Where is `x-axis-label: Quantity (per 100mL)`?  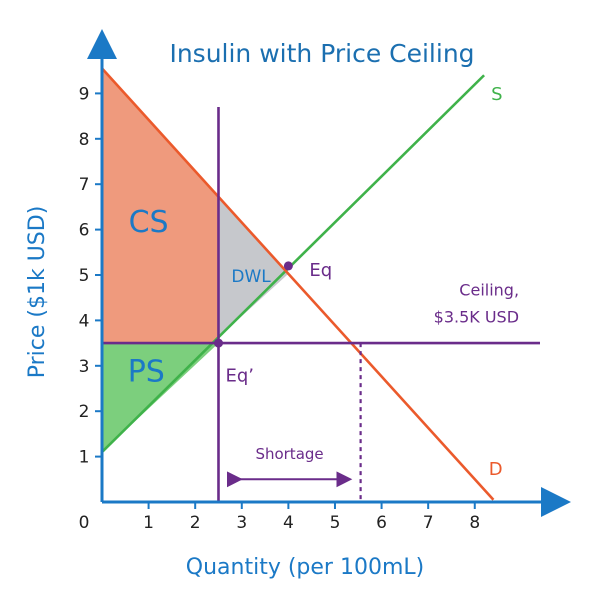 x-axis-label: Quantity (per 100mL) is located at coordinates (305, 567).